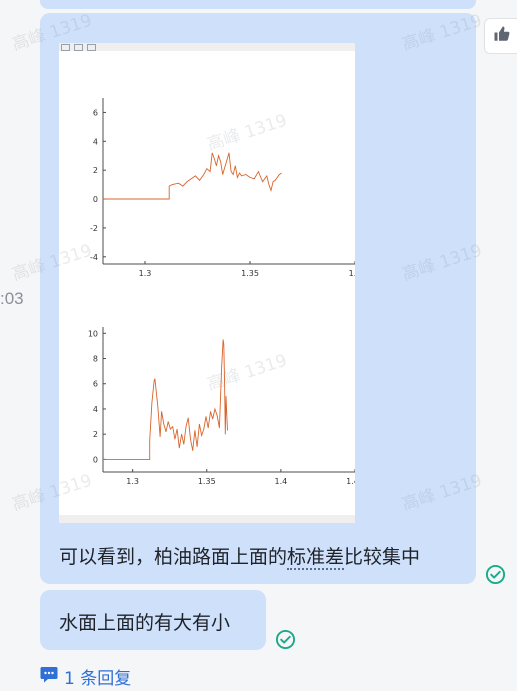 The width and height of the screenshot is (517, 691). What do you see at coordinates (93, 333) in the screenshot?
I see `y-tick-label: 10` at bounding box center [93, 333].